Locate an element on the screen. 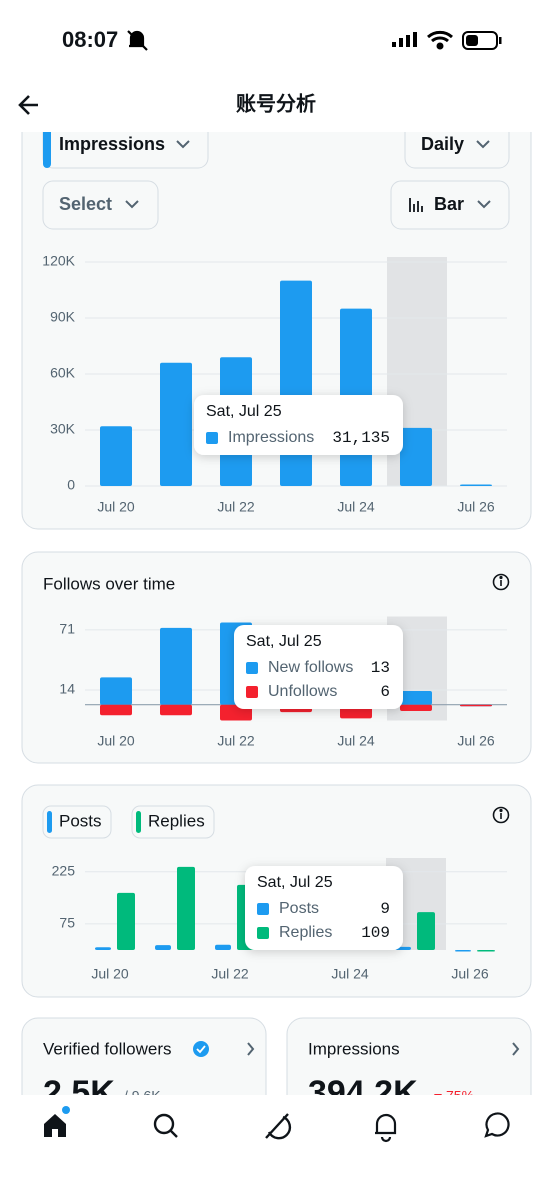 This screenshot has height=1200, width=553. battery-icon is located at coordinates (482, 40).